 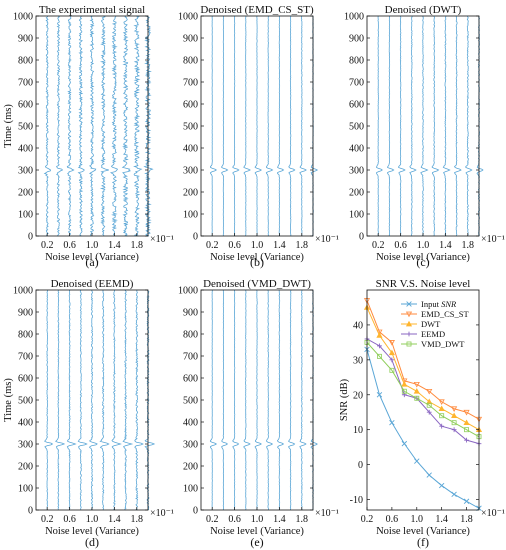 What do you see at coordinates (422, 262) in the screenshot?
I see `panel-letter: (c)` at bounding box center [422, 262].